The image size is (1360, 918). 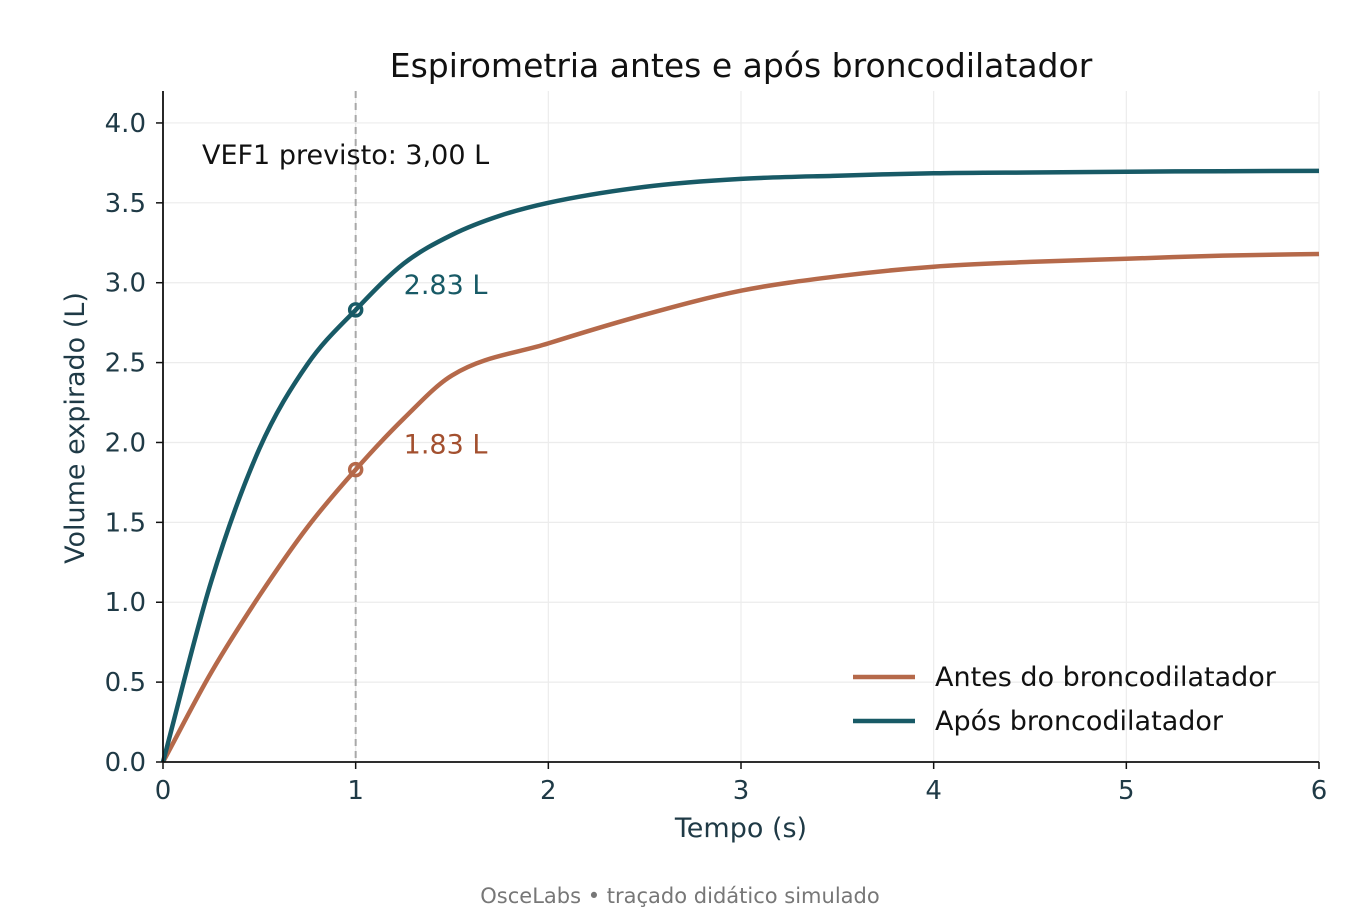 I want to click on y-tick-label: 4.0, so click(x=125, y=124).